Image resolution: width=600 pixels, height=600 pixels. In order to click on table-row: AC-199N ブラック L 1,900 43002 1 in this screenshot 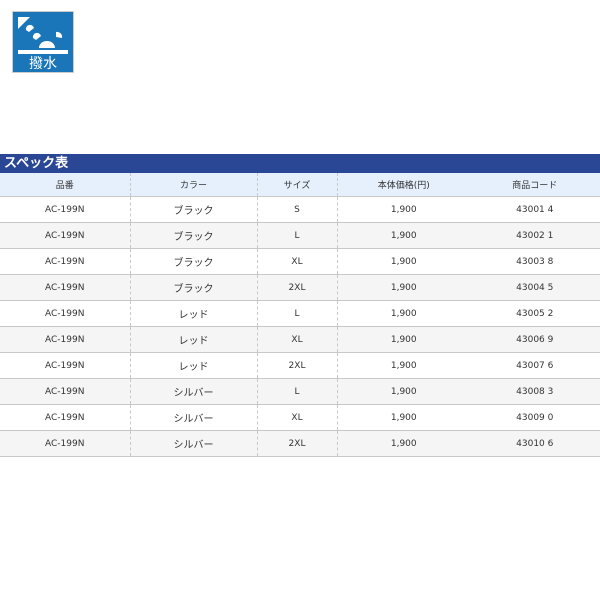, I will do `click(300, 235)`.